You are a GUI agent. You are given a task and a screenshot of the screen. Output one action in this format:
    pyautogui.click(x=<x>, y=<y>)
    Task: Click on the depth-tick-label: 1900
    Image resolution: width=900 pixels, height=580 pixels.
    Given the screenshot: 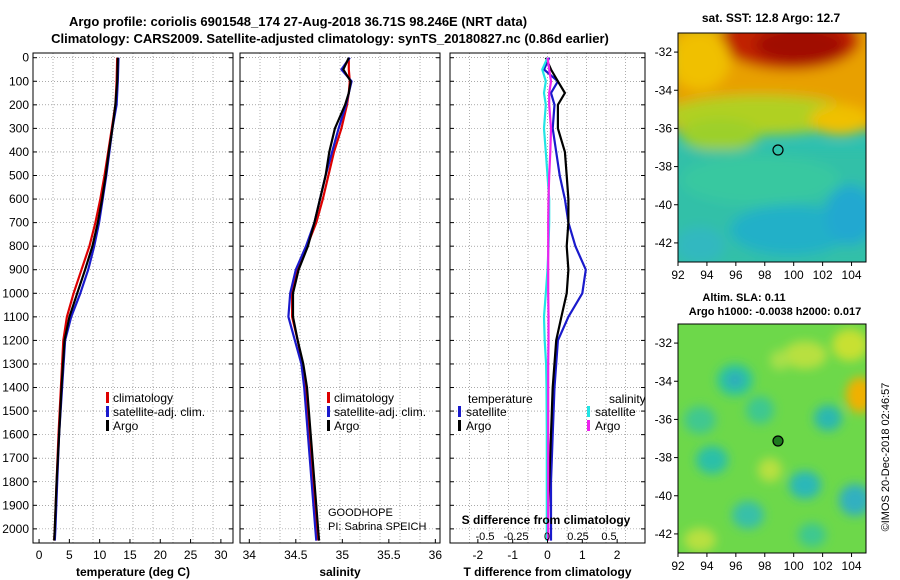 What is the action you would take?
    pyautogui.click(x=15, y=505)
    